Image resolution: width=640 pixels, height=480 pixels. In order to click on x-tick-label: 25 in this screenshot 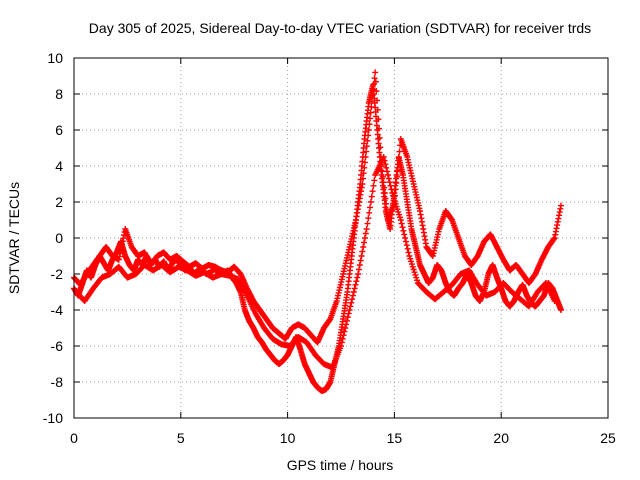, I will do `click(608, 438)`.